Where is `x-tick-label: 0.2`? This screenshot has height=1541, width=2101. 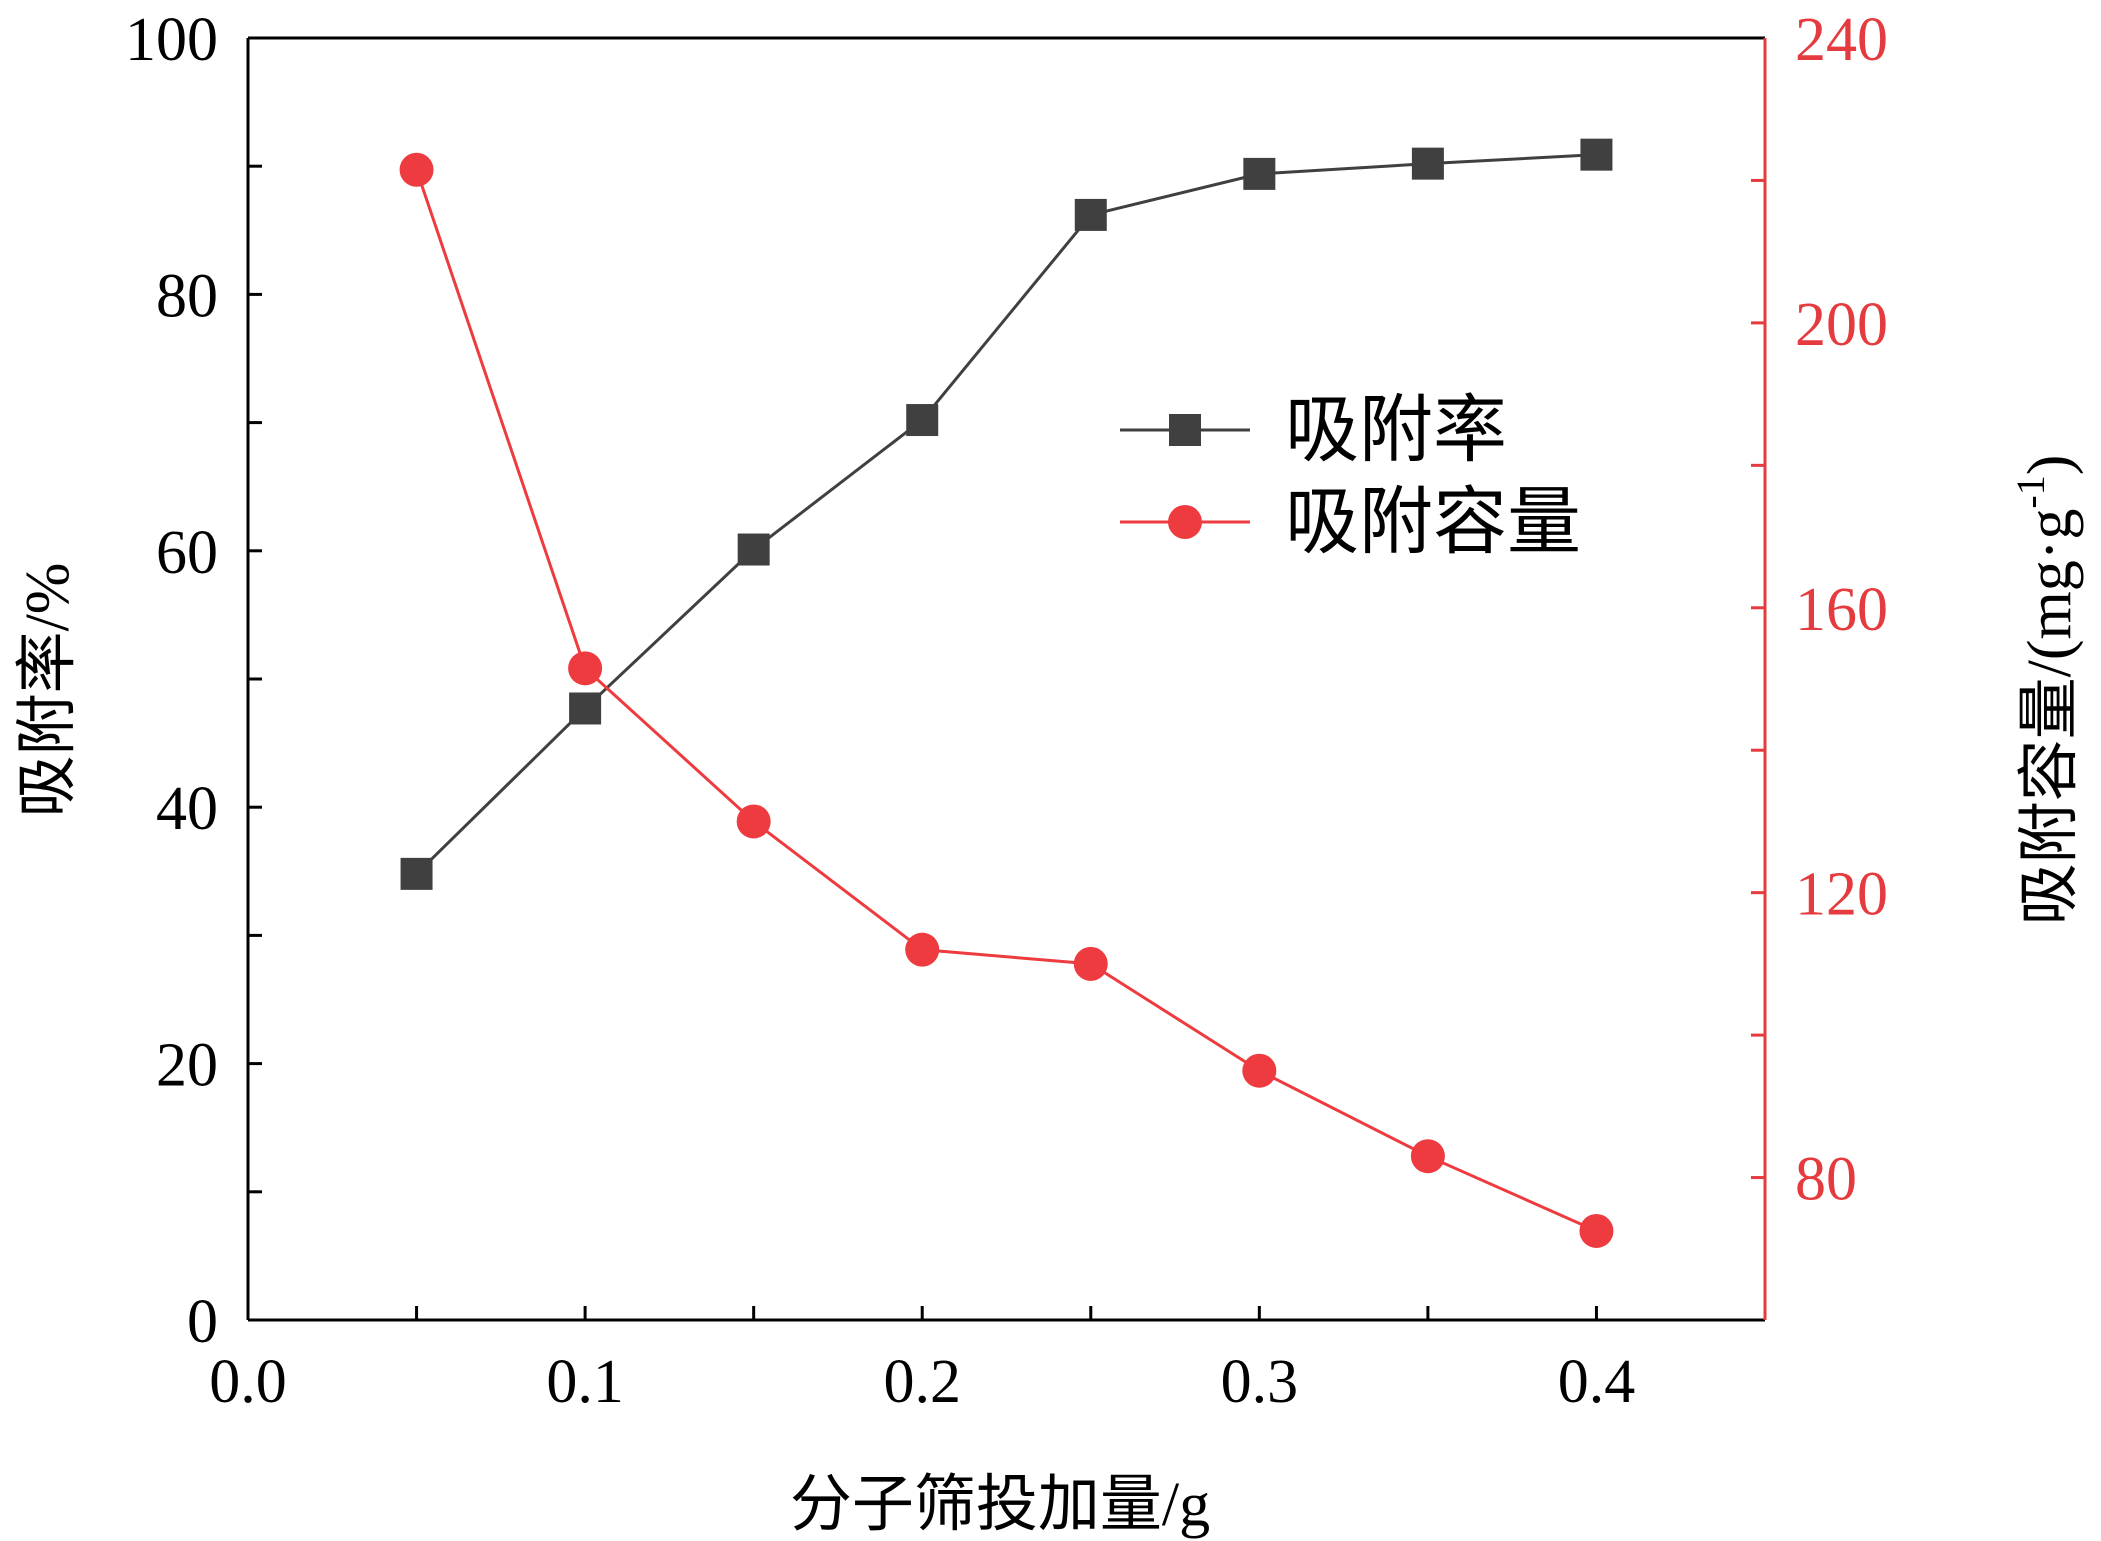 x-tick-label: 0.2 is located at coordinates (922, 1382).